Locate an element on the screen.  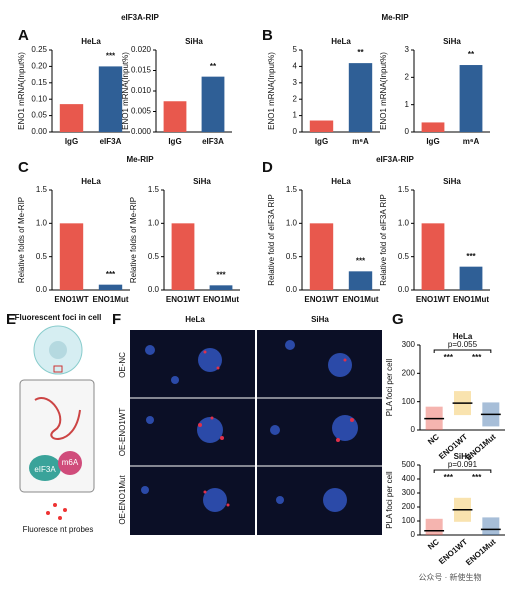
y-tick-label: 0.0 is located at coordinates (292, 289).